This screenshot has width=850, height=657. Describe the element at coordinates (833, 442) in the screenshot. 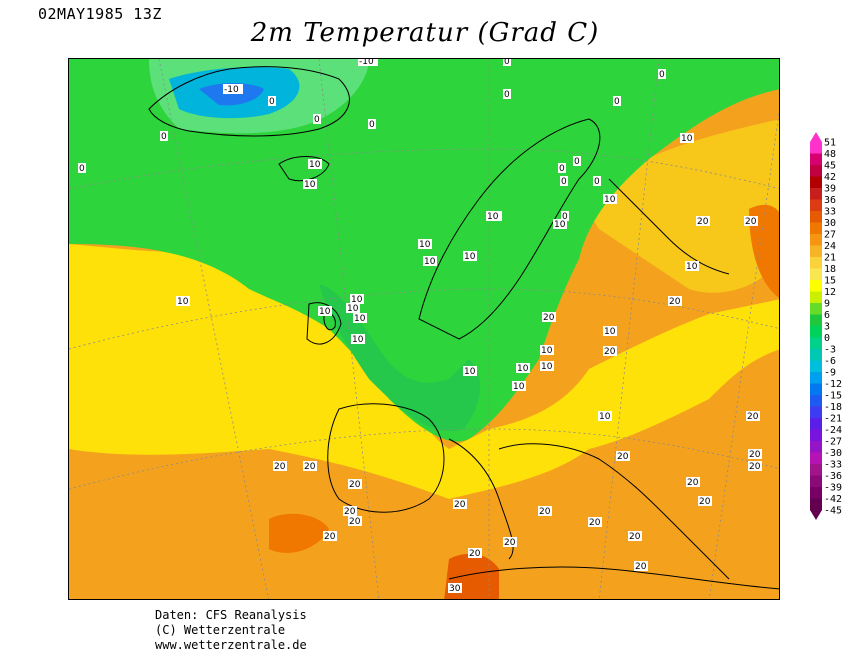

I see `legend-tick-label: -27` at that location.